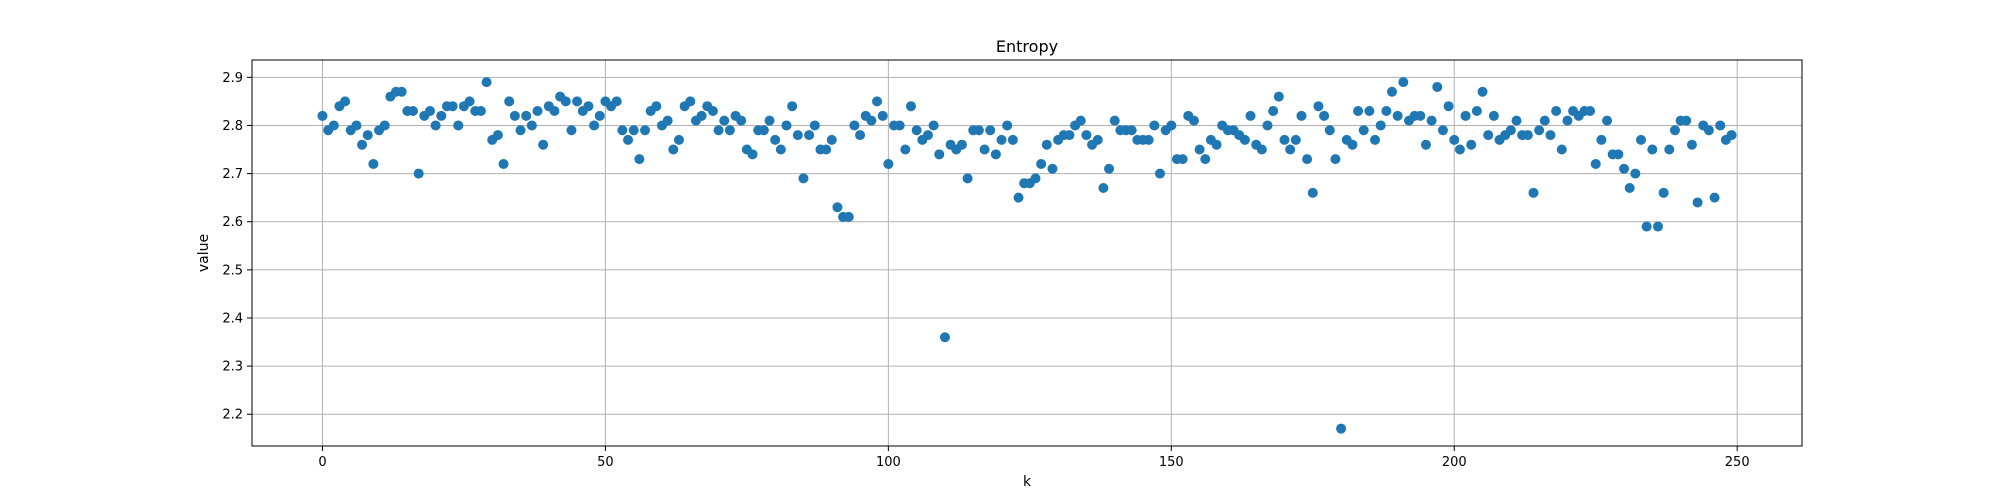 The width and height of the screenshot is (2000, 500). What do you see at coordinates (232, 222) in the screenshot?
I see `y-tick-label: 2.6` at bounding box center [232, 222].